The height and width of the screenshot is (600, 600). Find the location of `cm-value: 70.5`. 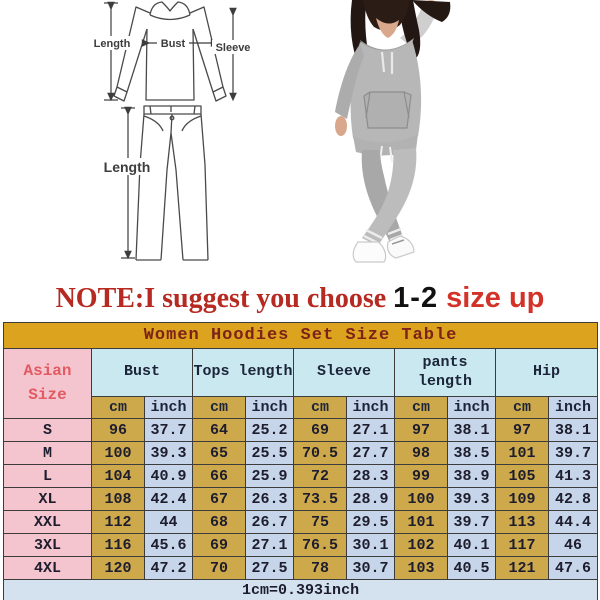

cm-value: 70.5 is located at coordinates (320, 453).